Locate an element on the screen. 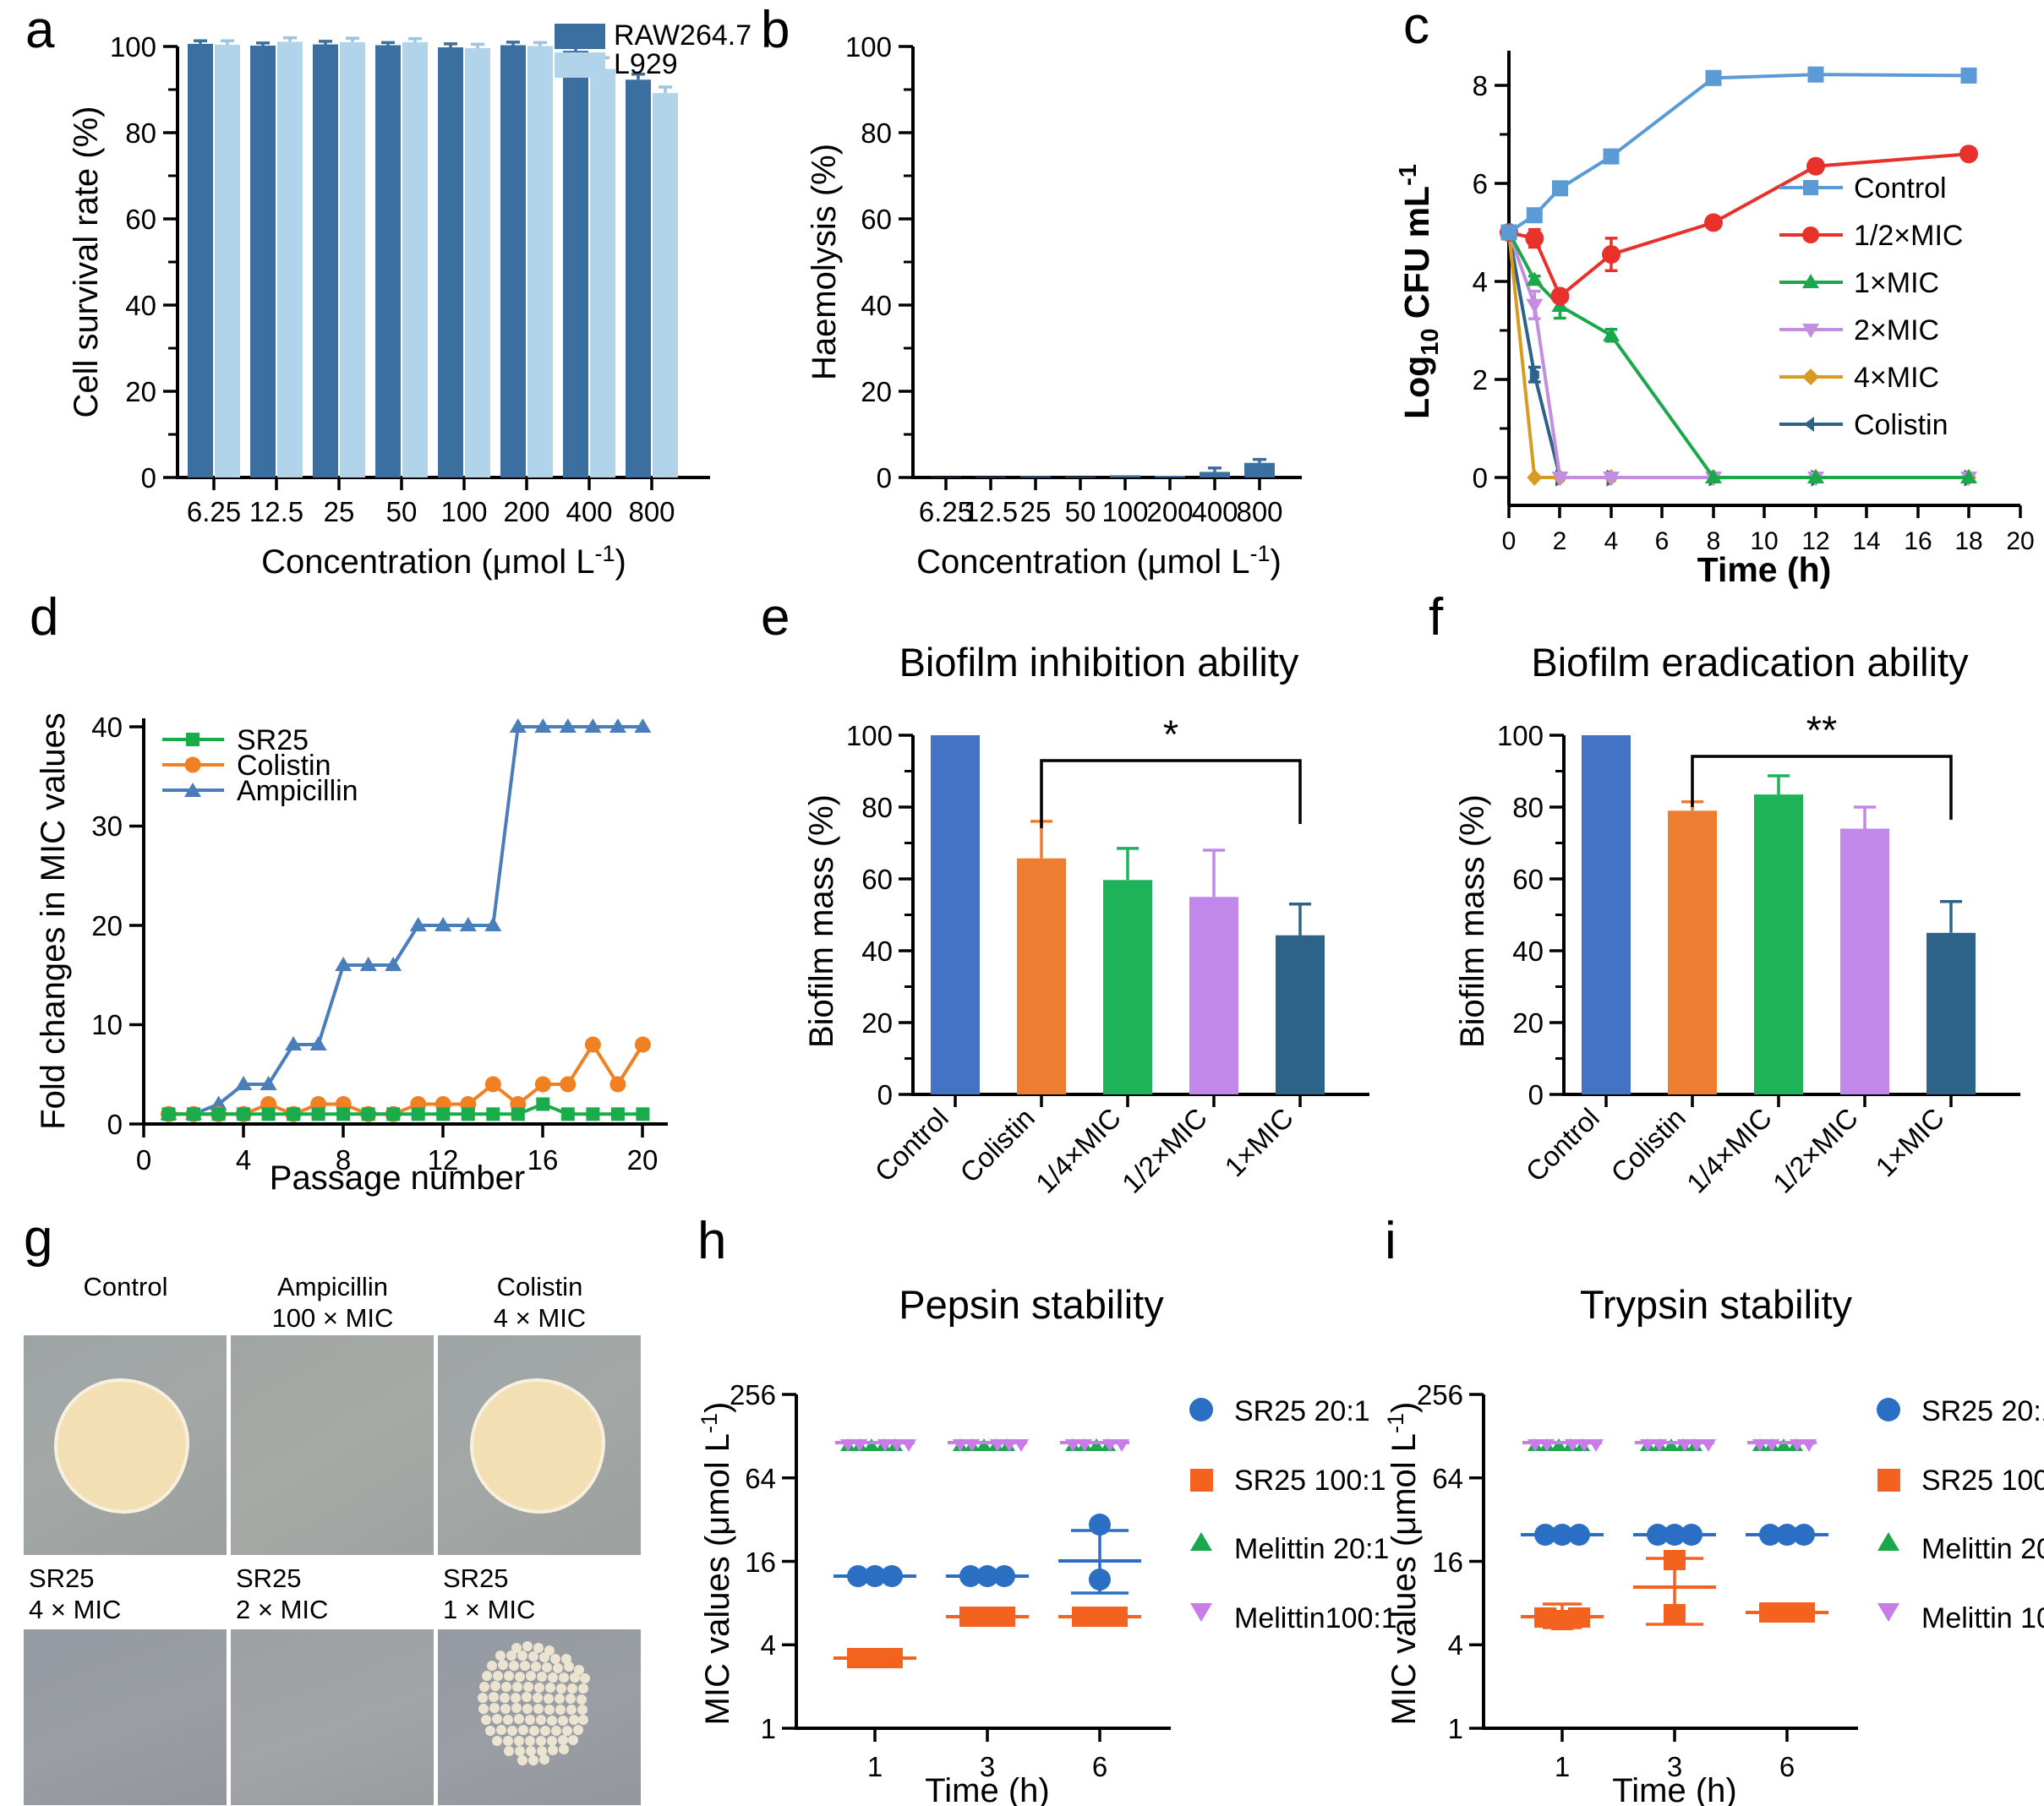  panel-g-caption-1: Control is located at coordinates (125, 1286).